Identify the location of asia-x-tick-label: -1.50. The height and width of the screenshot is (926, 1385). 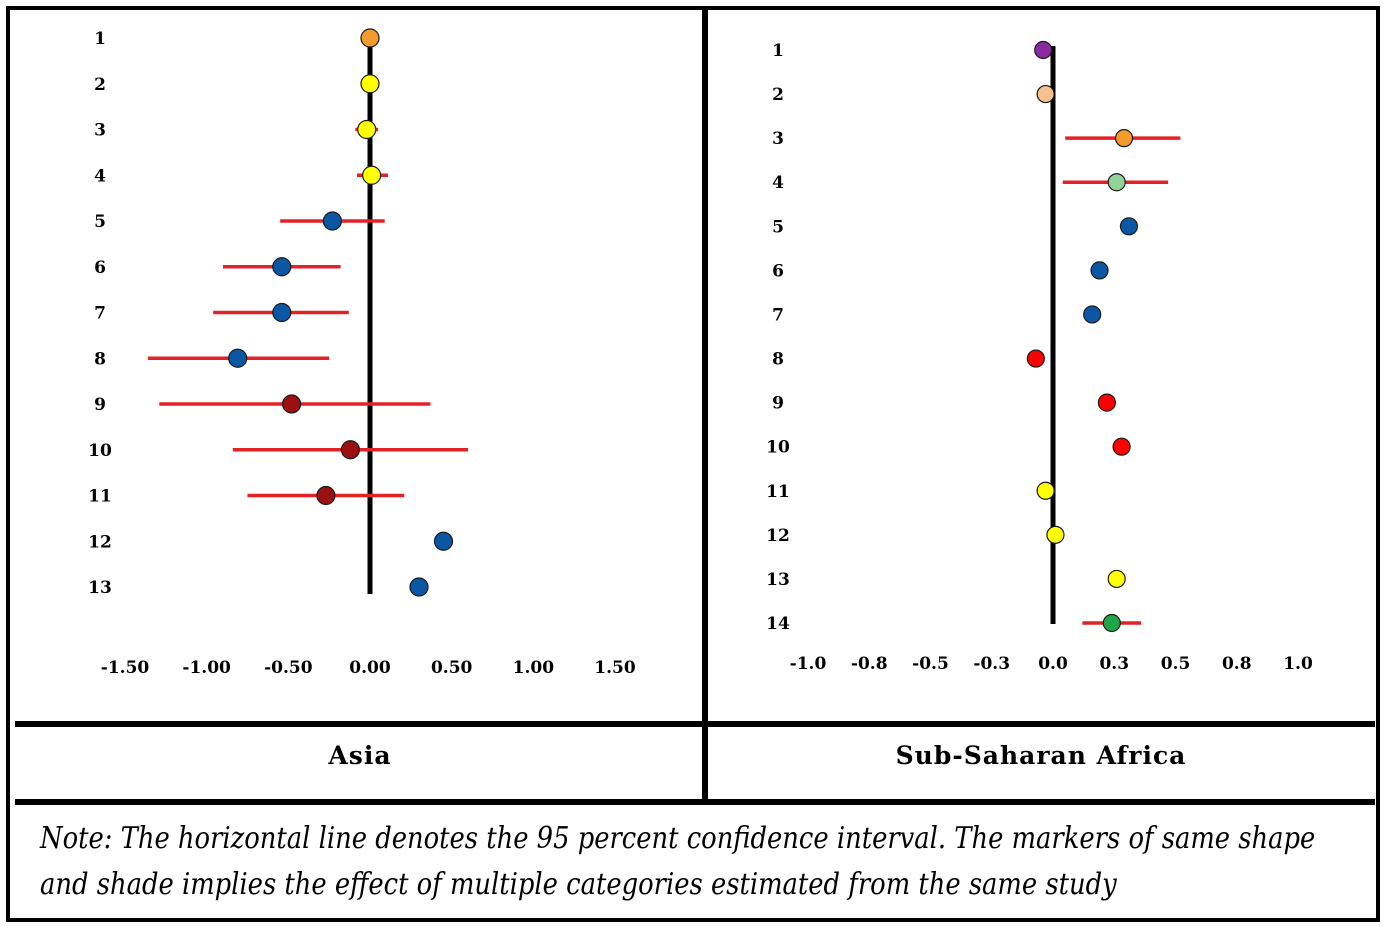
(125, 668).